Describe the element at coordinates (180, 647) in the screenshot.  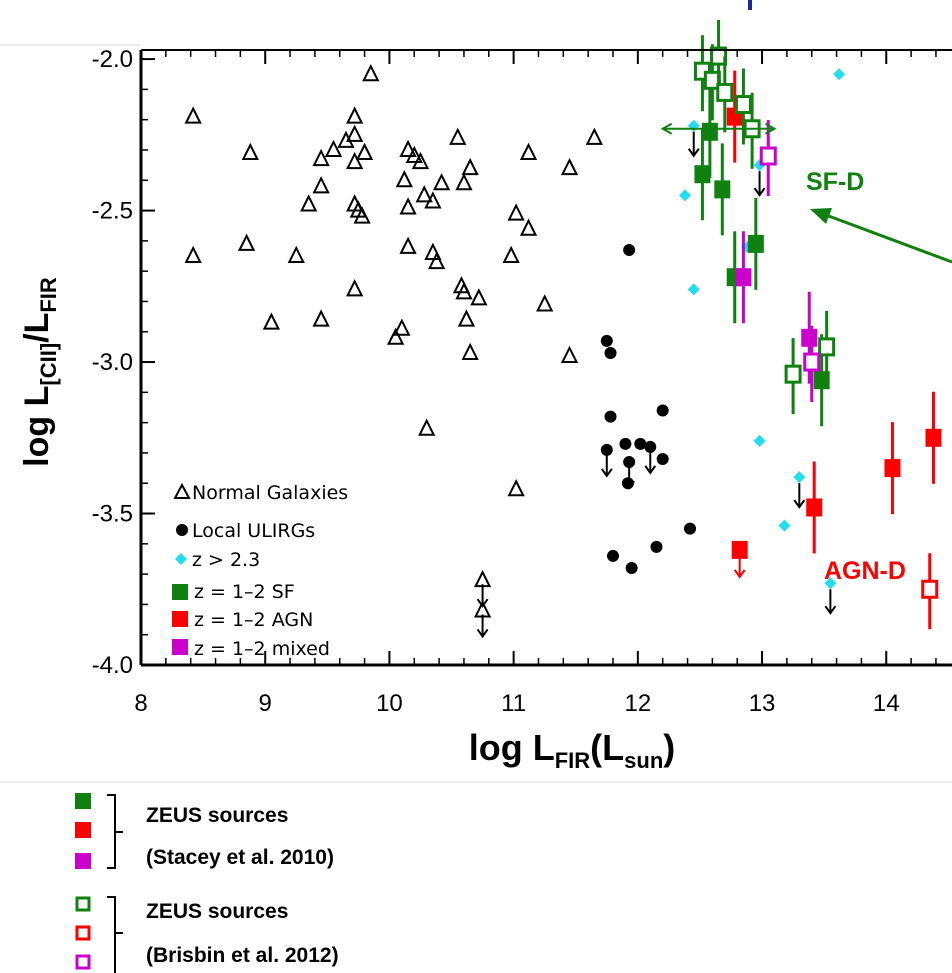
I see `legend-square-magenta` at that location.